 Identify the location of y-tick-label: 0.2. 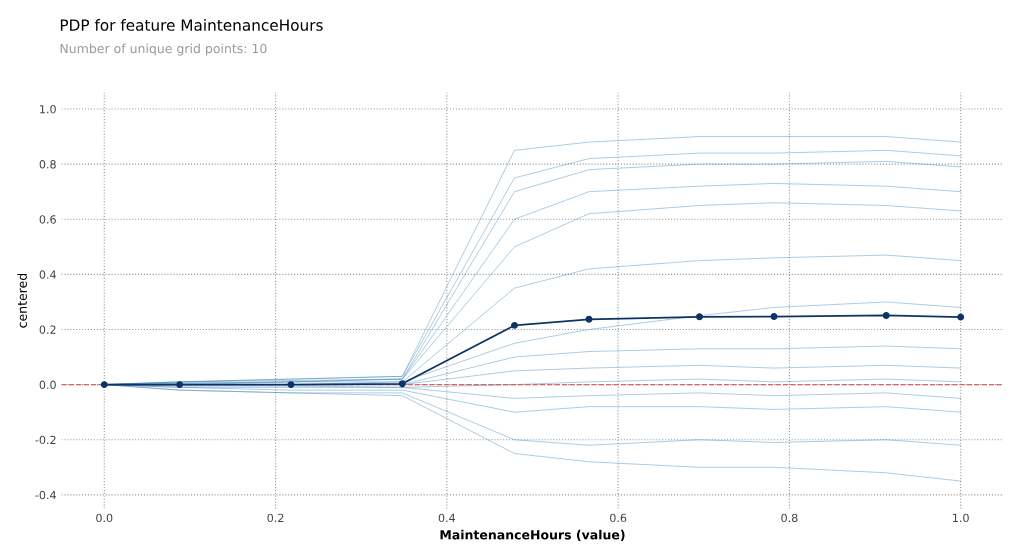
(47, 329).